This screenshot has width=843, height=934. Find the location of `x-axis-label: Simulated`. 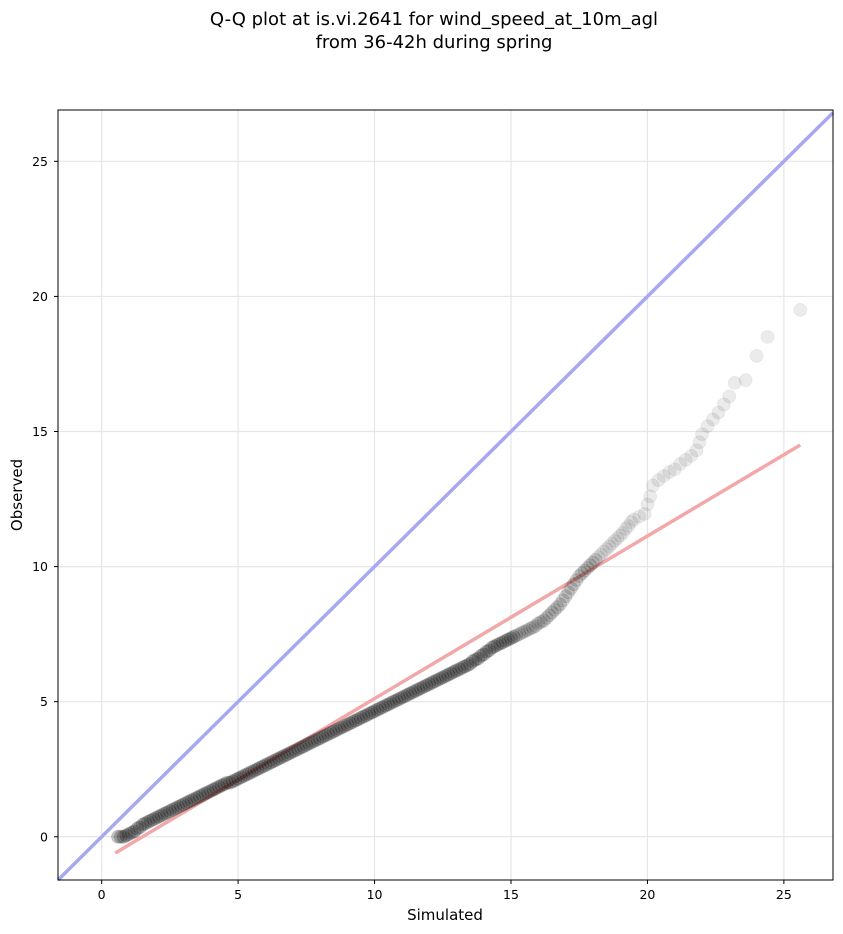

x-axis-label: Simulated is located at coordinates (445, 915).